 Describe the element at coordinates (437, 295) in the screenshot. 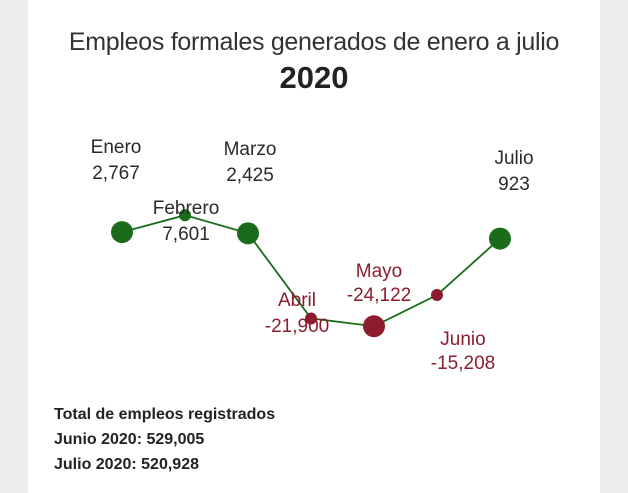

I see `data-point-junio` at that location.